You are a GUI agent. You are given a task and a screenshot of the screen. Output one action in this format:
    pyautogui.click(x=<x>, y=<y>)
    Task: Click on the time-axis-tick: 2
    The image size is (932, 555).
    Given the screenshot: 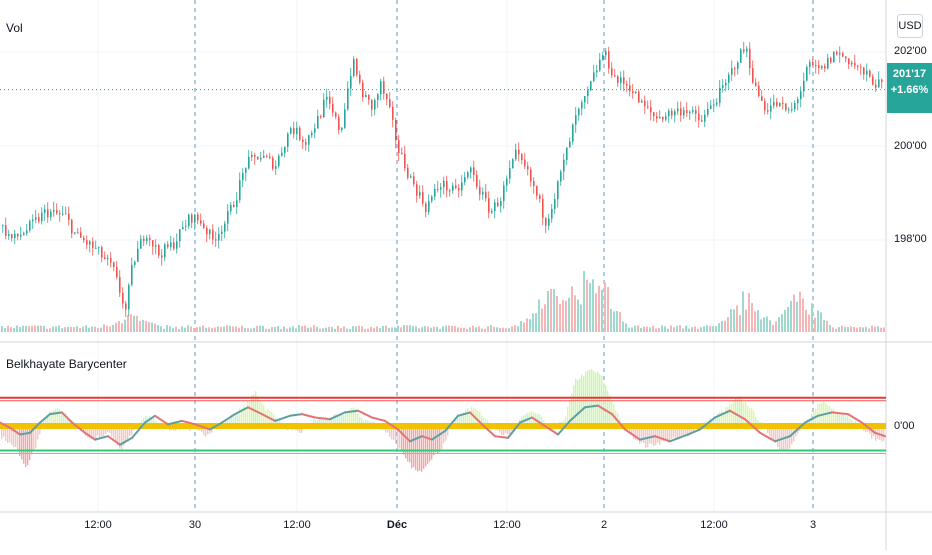 What is the action you would take?
    pyautogui.click(x=604, y=525)
    